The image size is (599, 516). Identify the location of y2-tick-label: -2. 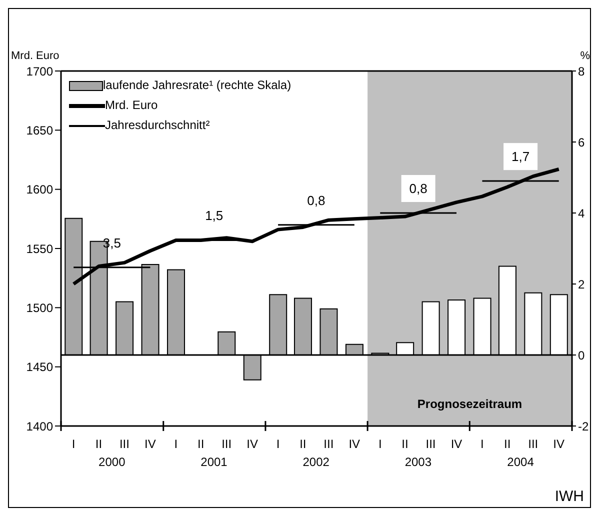
(583, 426).